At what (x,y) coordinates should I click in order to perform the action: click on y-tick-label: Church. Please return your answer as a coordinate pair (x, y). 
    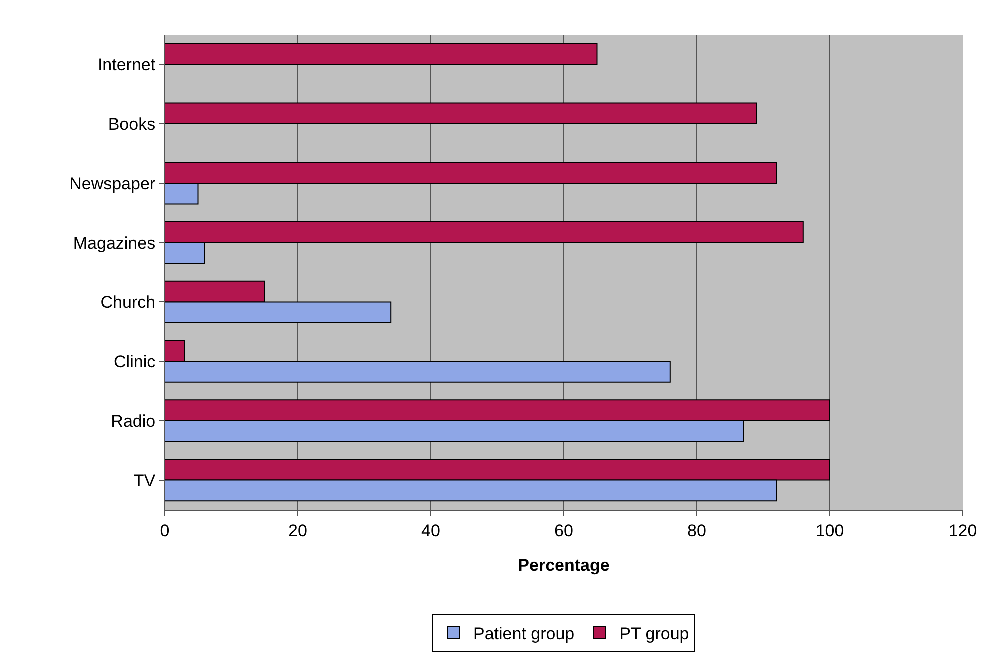
    Looking at the image, I should click on (128, 302).